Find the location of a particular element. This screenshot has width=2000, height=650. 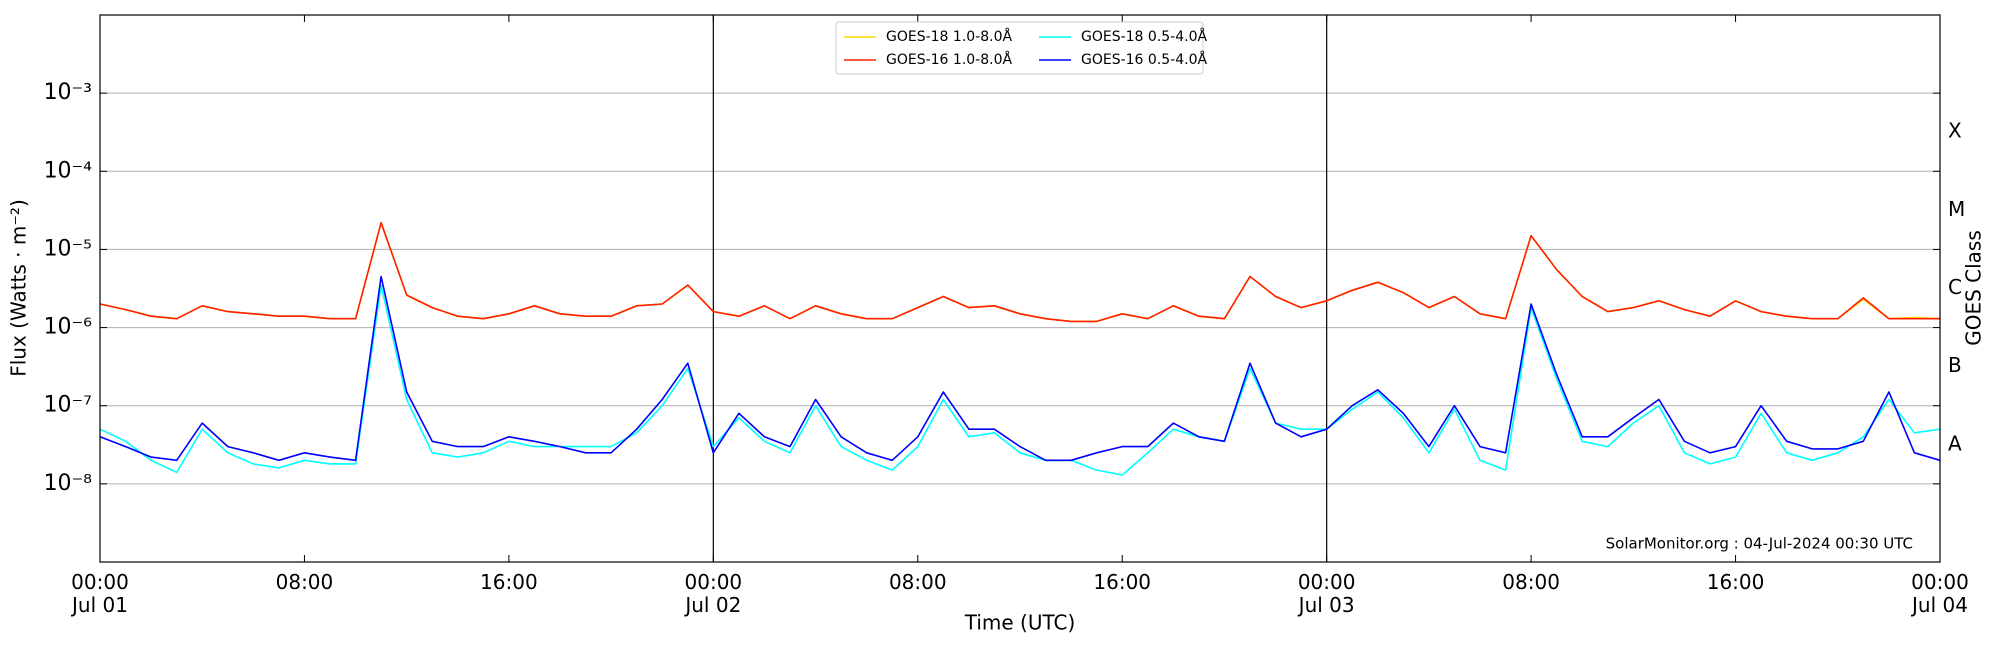

y-tick-label: 10⁻⁶ is located at coordinates (68, 327).